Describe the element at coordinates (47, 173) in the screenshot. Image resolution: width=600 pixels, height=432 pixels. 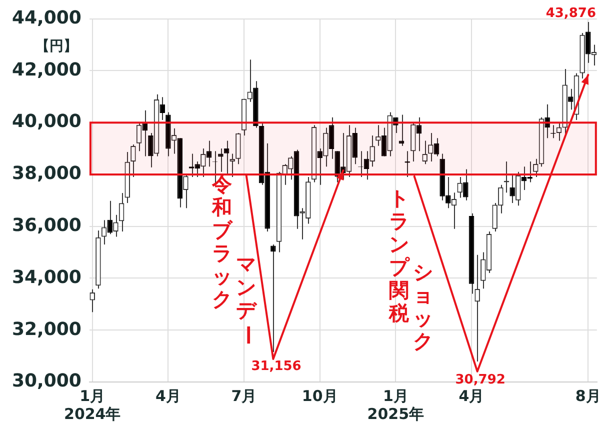
I see `y-tick-label: 38,000` at that location.